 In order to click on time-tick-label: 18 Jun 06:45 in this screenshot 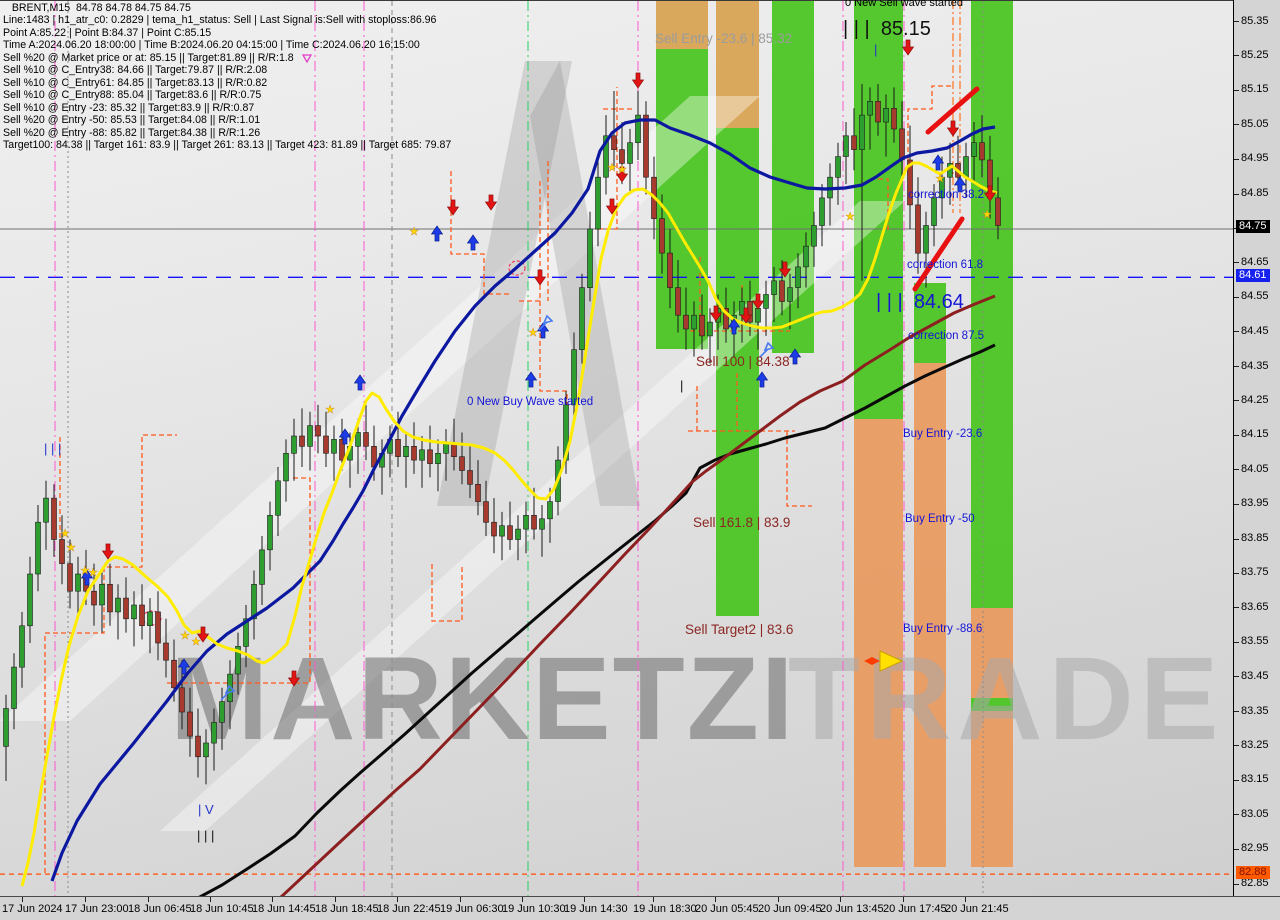, I will do `click(160, 909)`.